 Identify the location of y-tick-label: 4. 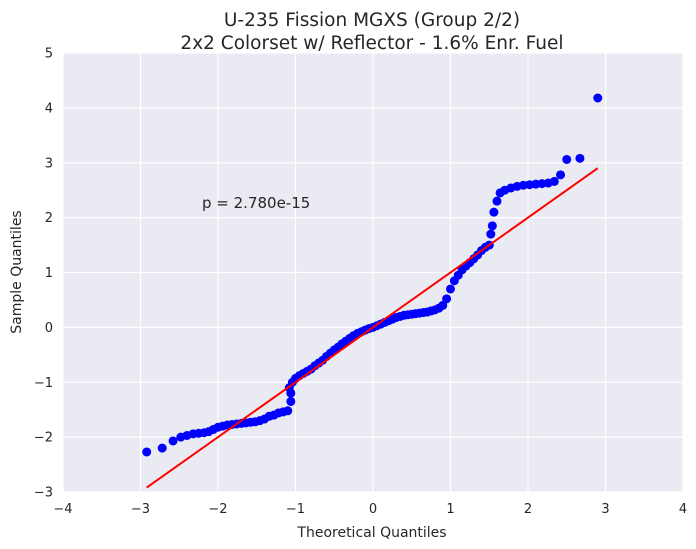
(49, 108).